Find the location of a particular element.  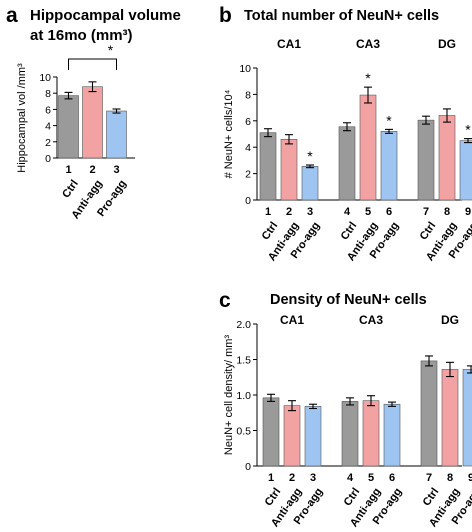

y-axis-label: # NeuN+ cells/10⁴ is located at coordinates (229, 133).